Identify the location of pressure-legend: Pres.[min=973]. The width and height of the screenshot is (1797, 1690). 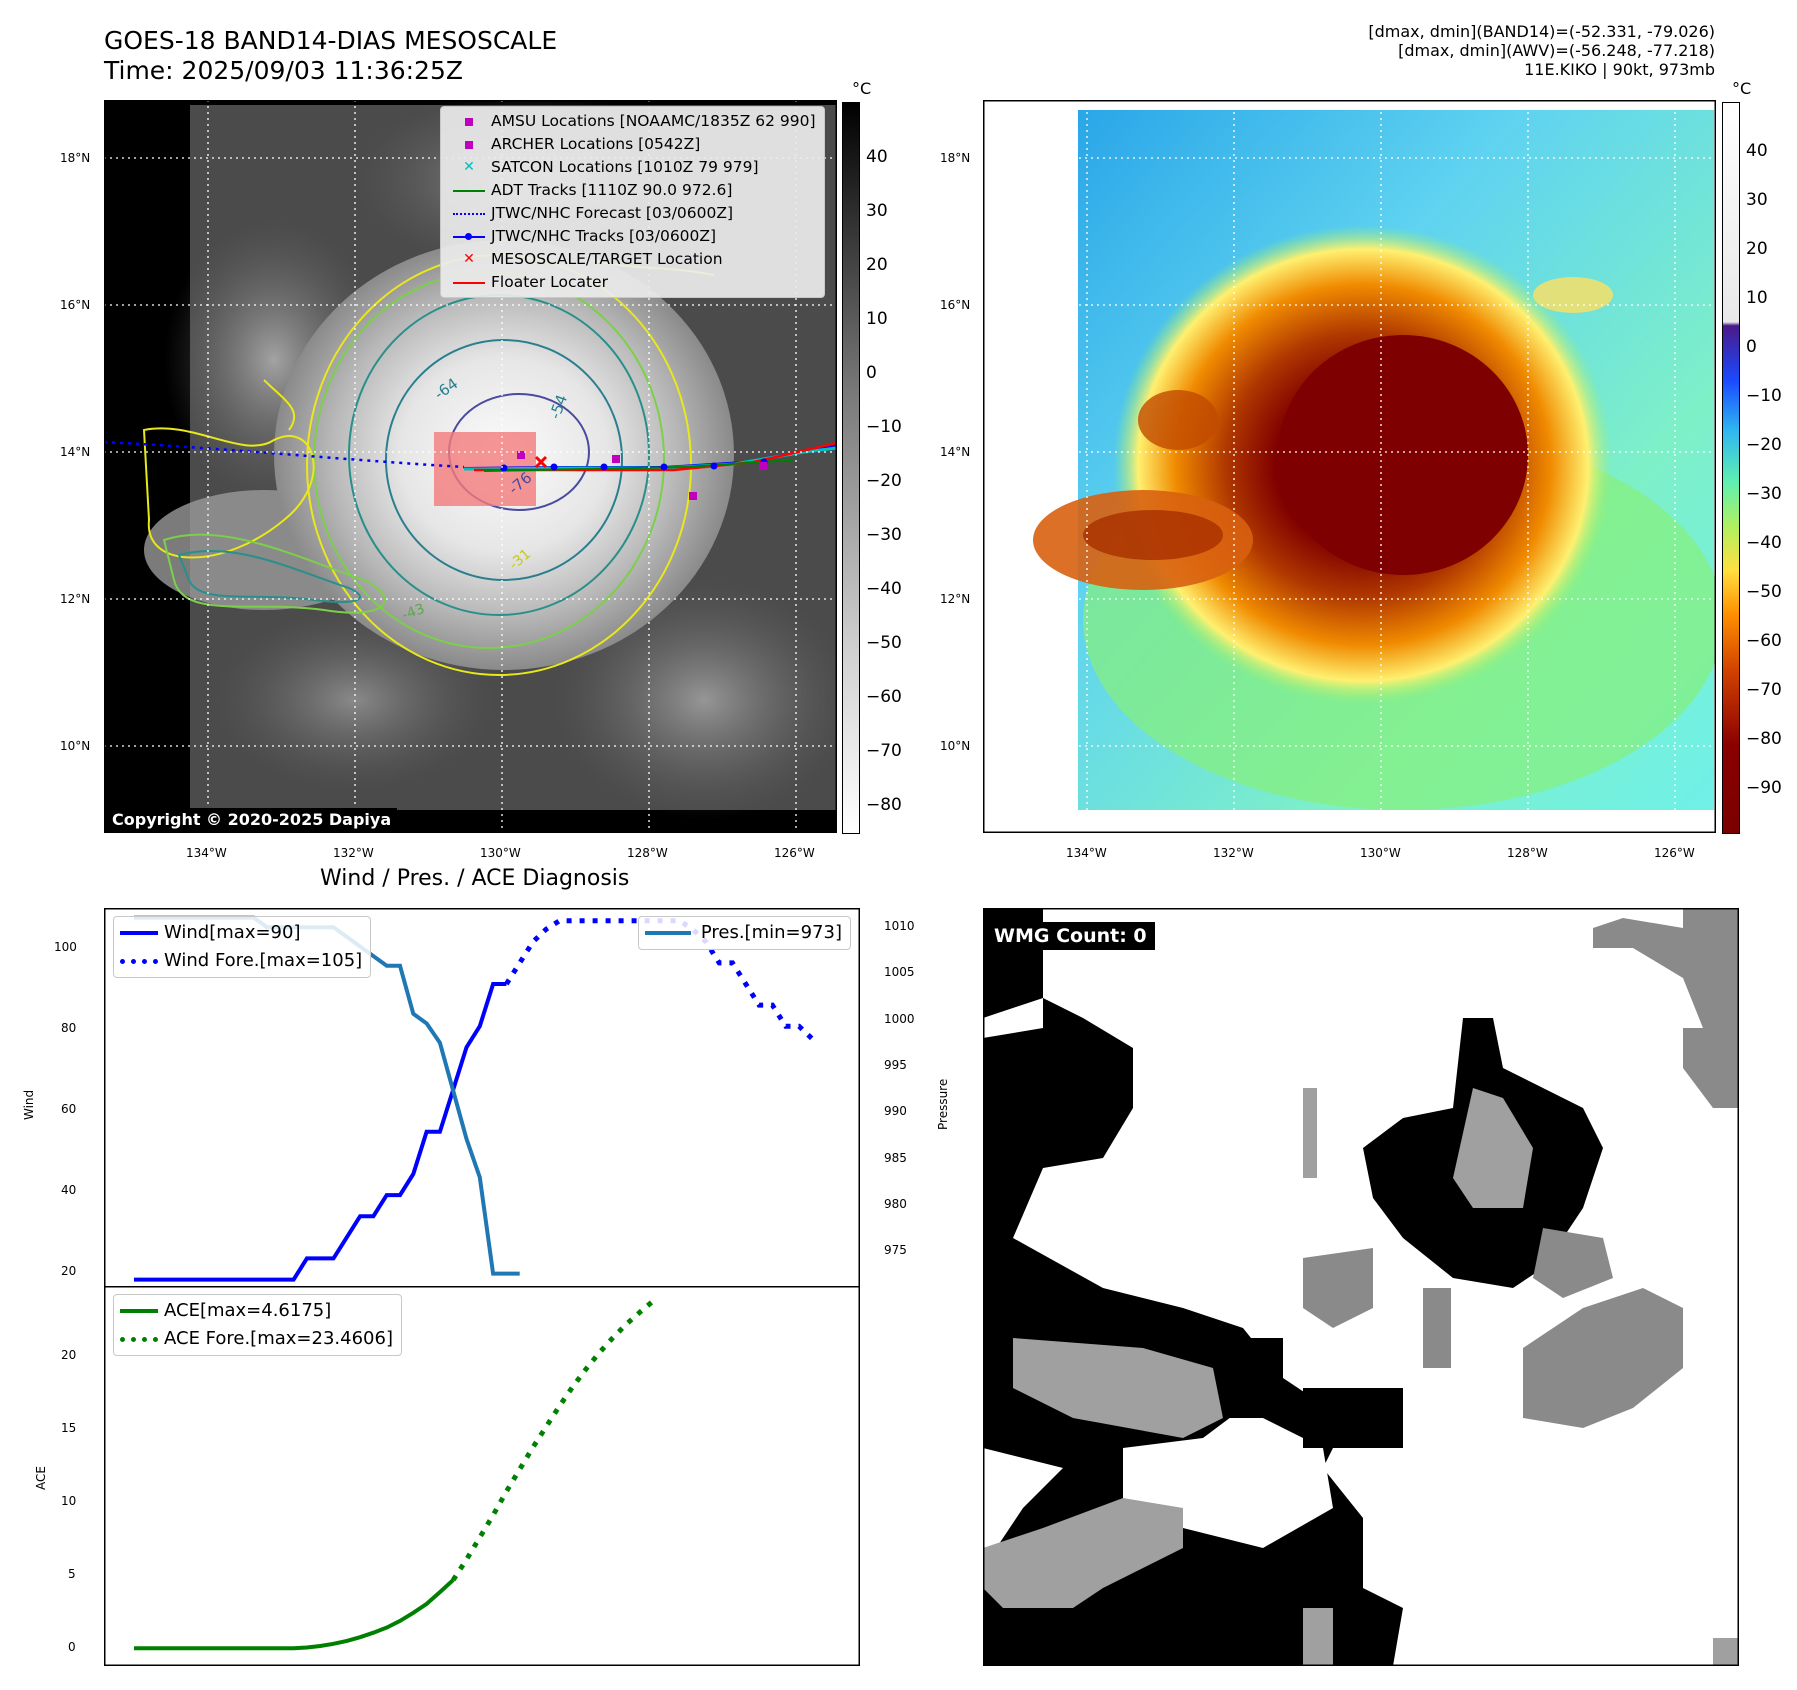
(744, 933).